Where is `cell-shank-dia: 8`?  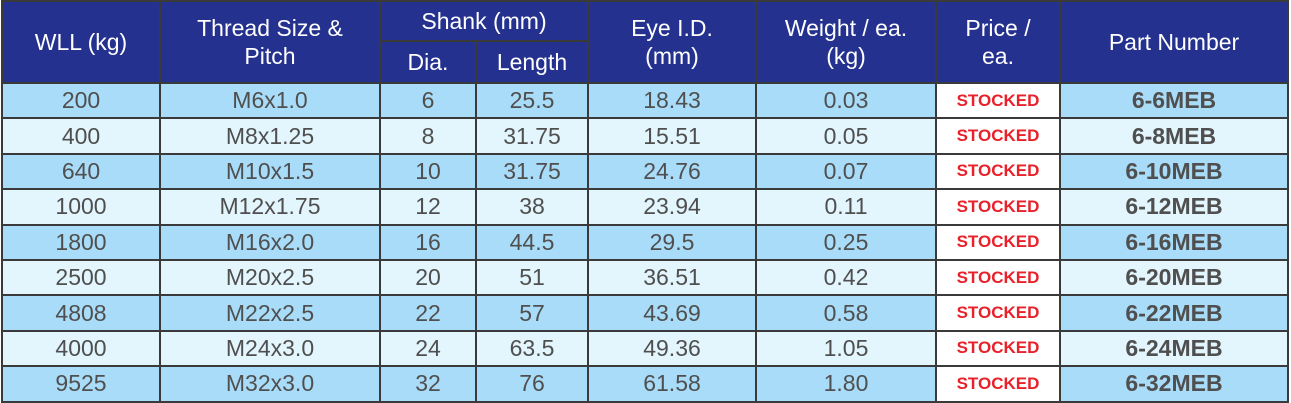 cell-shank-dia: 8 is located at coordinates (428, 136).